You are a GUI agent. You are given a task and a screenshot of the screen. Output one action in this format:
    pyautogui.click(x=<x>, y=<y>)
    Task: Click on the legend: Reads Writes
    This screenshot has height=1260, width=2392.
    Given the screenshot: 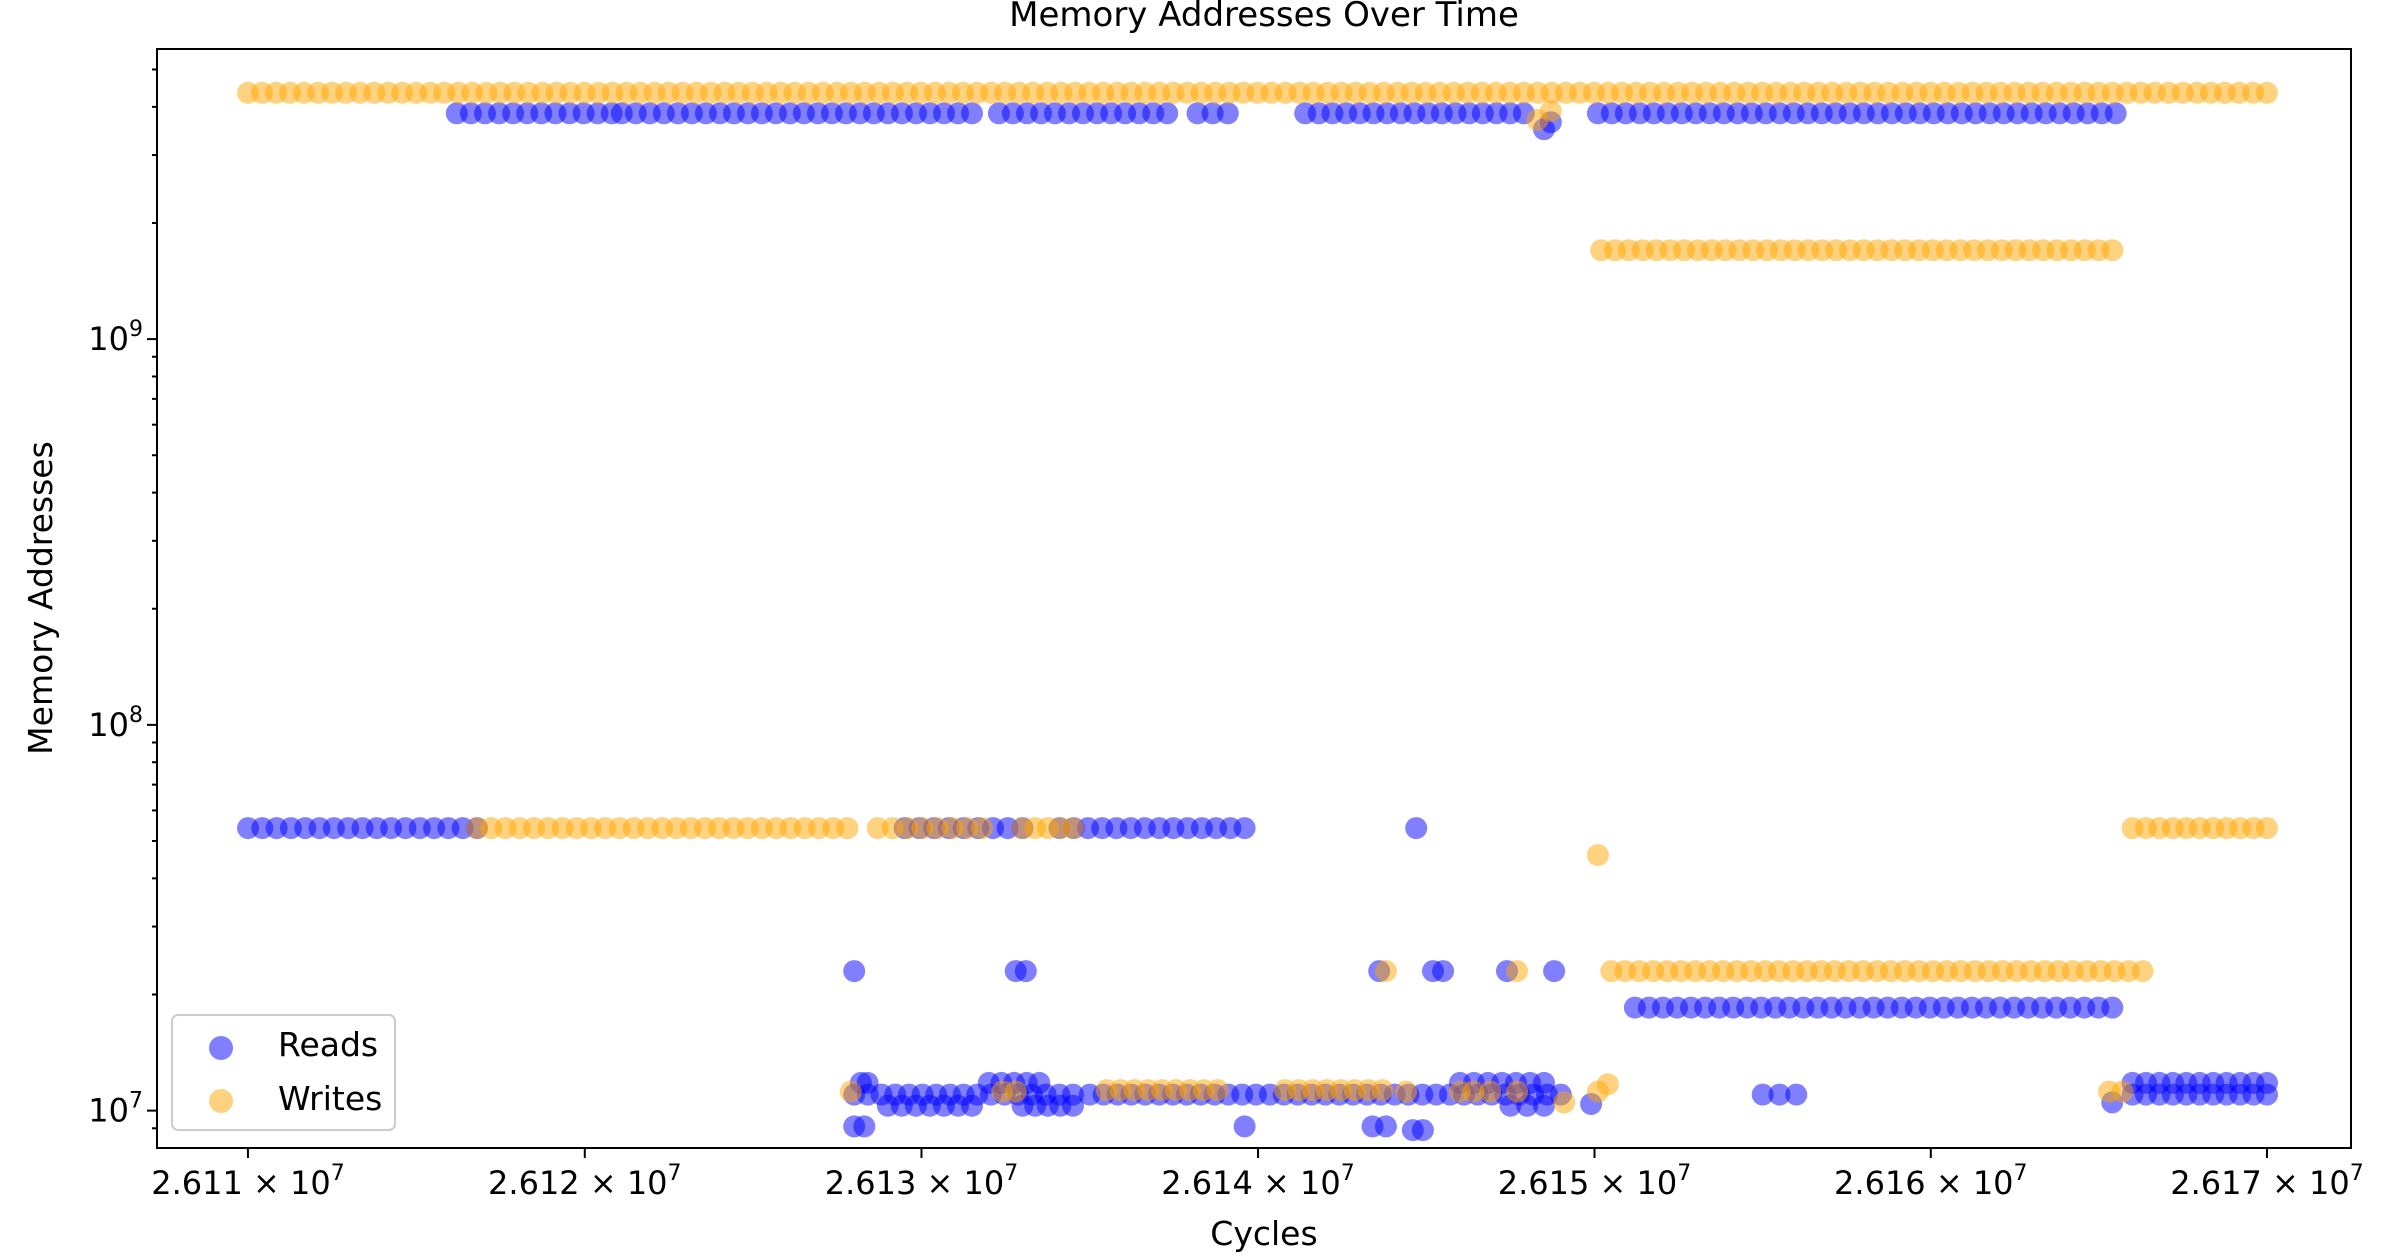 What is the action you would take?
    pyautogui.click(x=283, y=1072)
    